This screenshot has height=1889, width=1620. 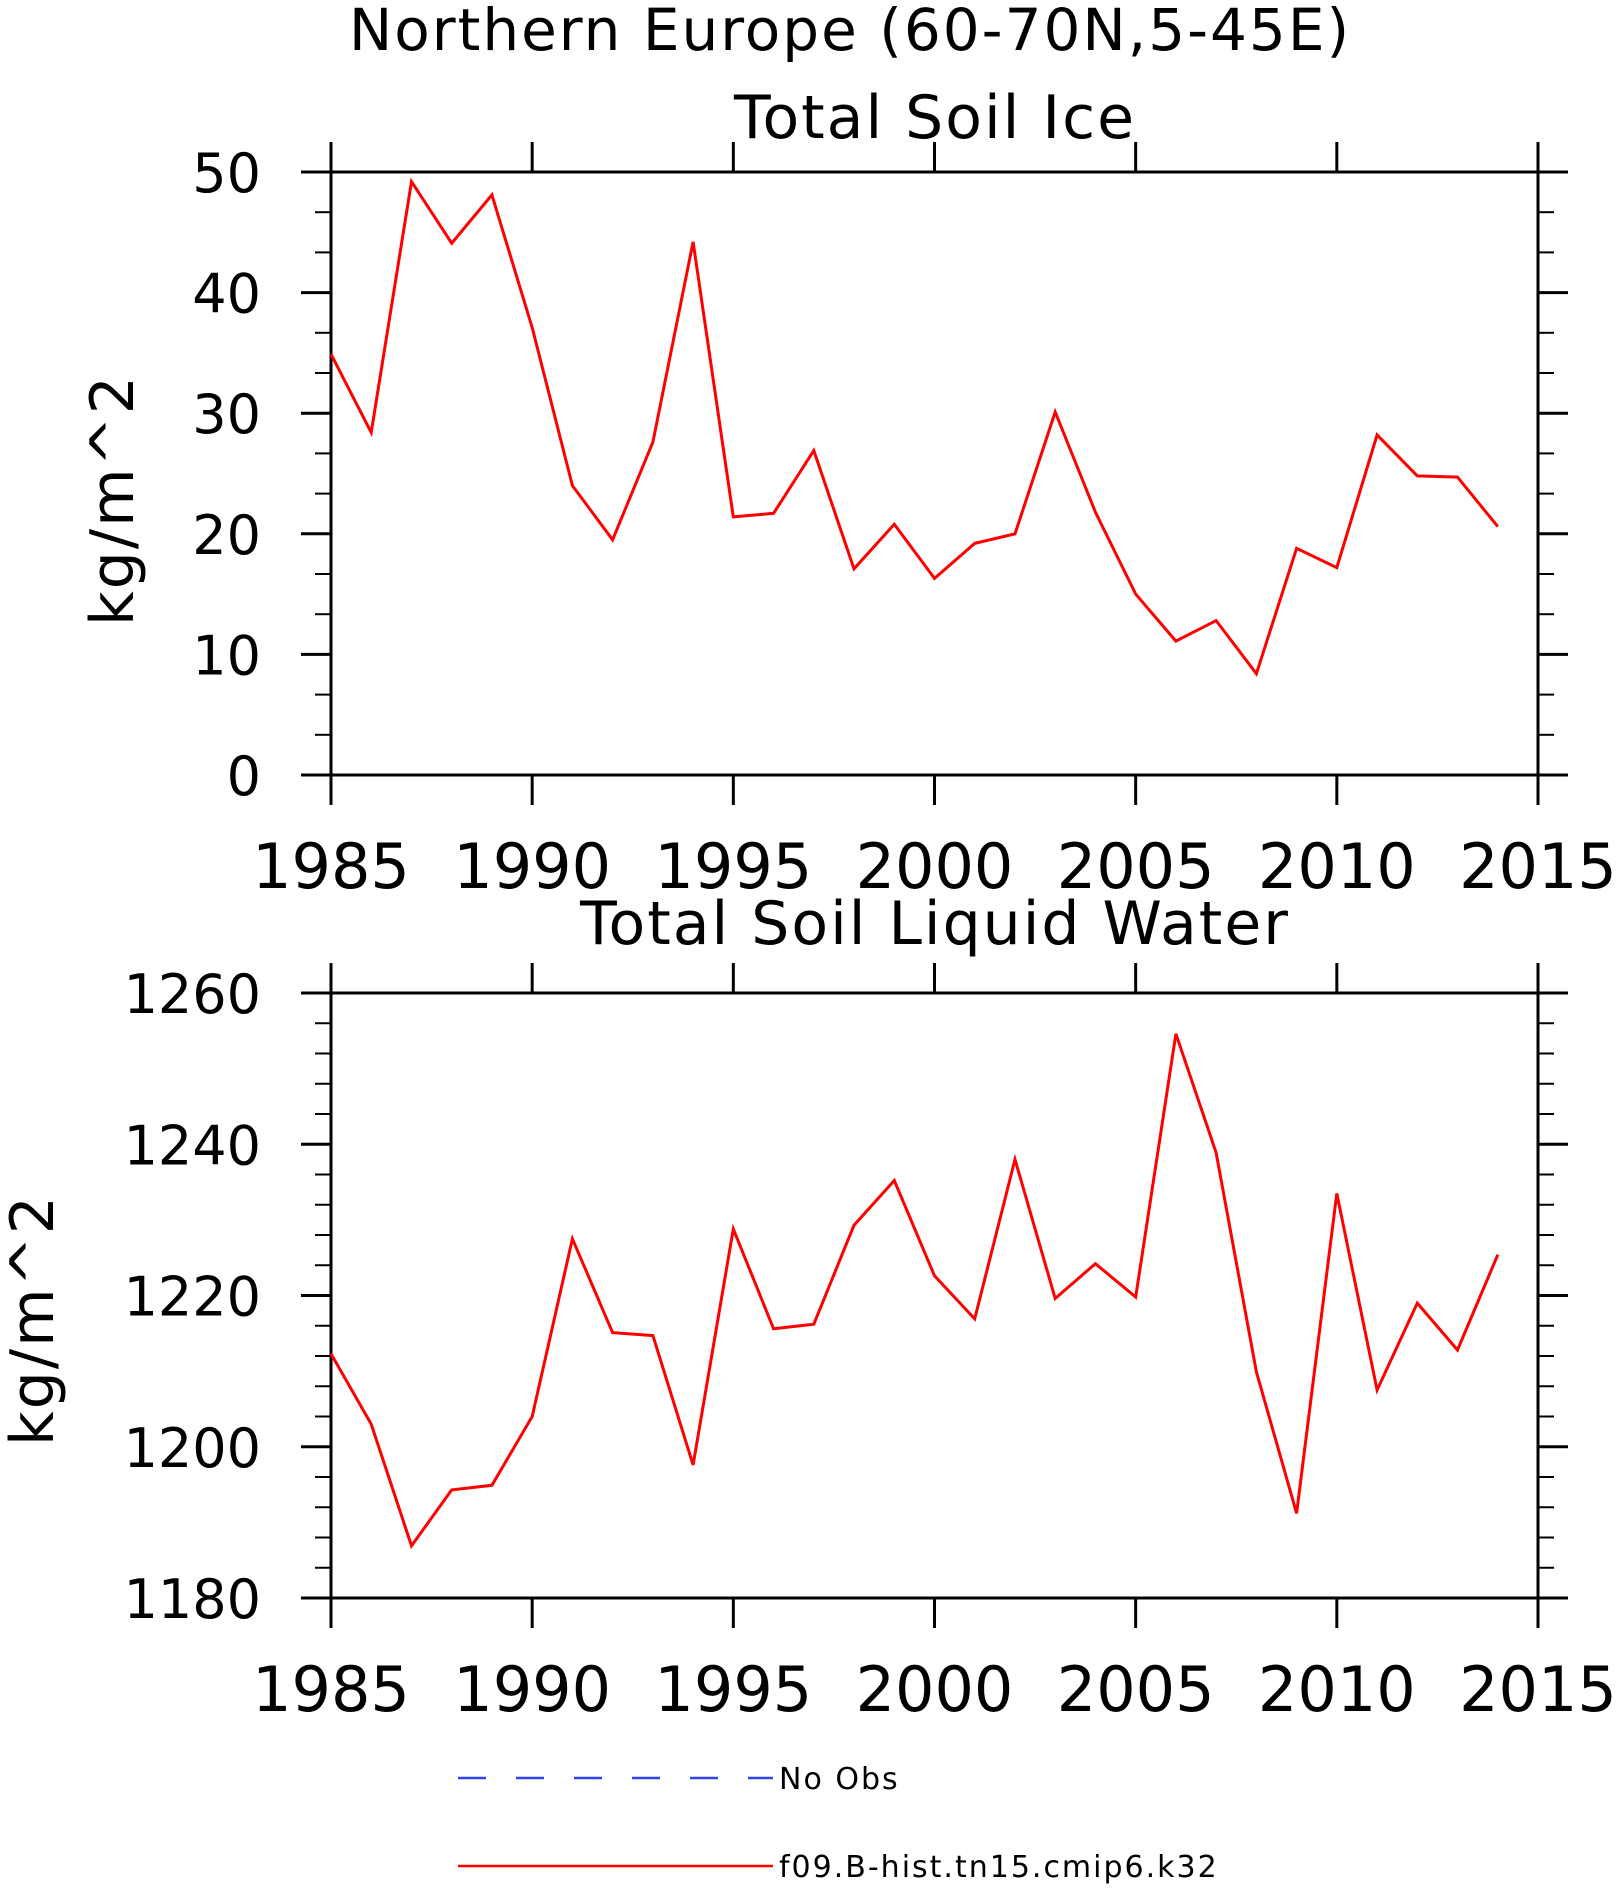 What do you see at coordinates (838, 1823) in the screenshot?
I see `legend: No Obs f09.B-hist.tn15.cmip6.k32` at bounding box center [838, 1823].